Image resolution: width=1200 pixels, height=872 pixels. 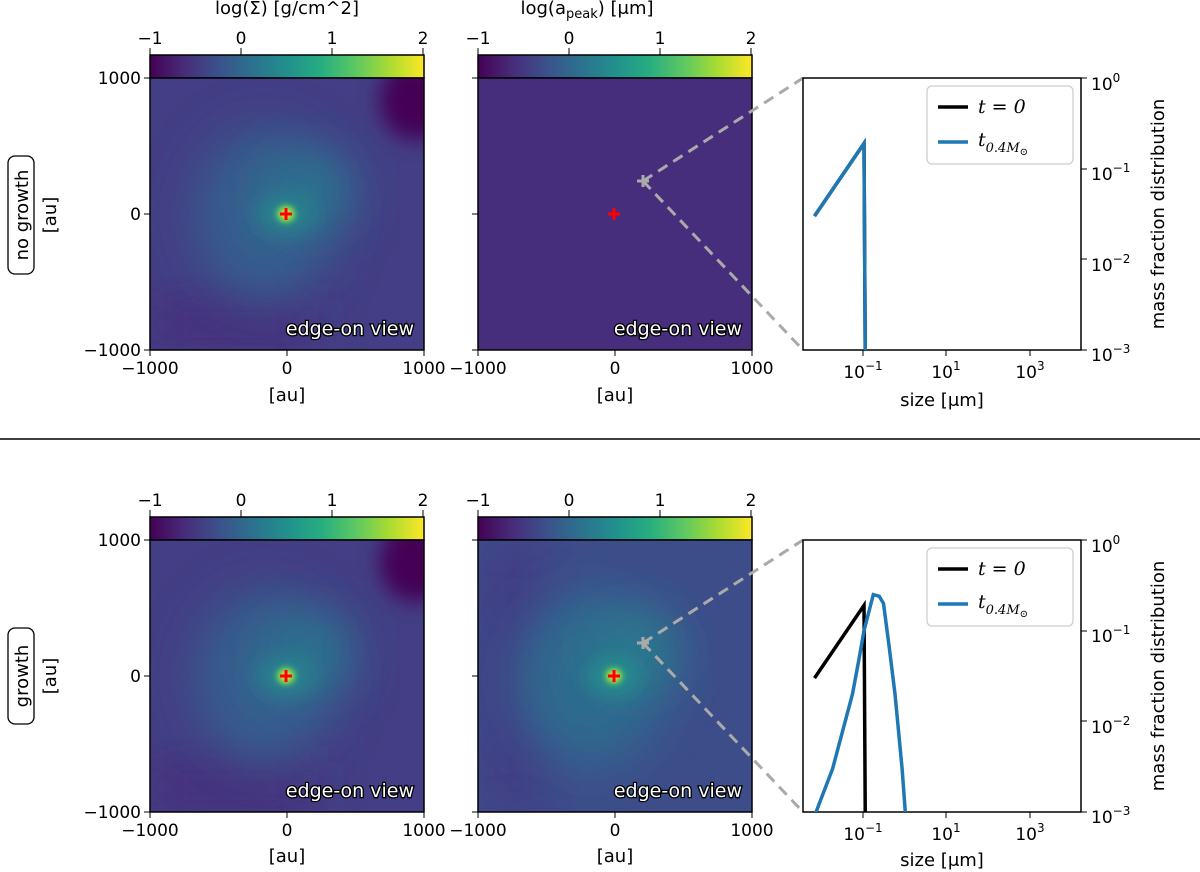 I want to click on x-tick-label: 10³, so click(x=1029, y=371).